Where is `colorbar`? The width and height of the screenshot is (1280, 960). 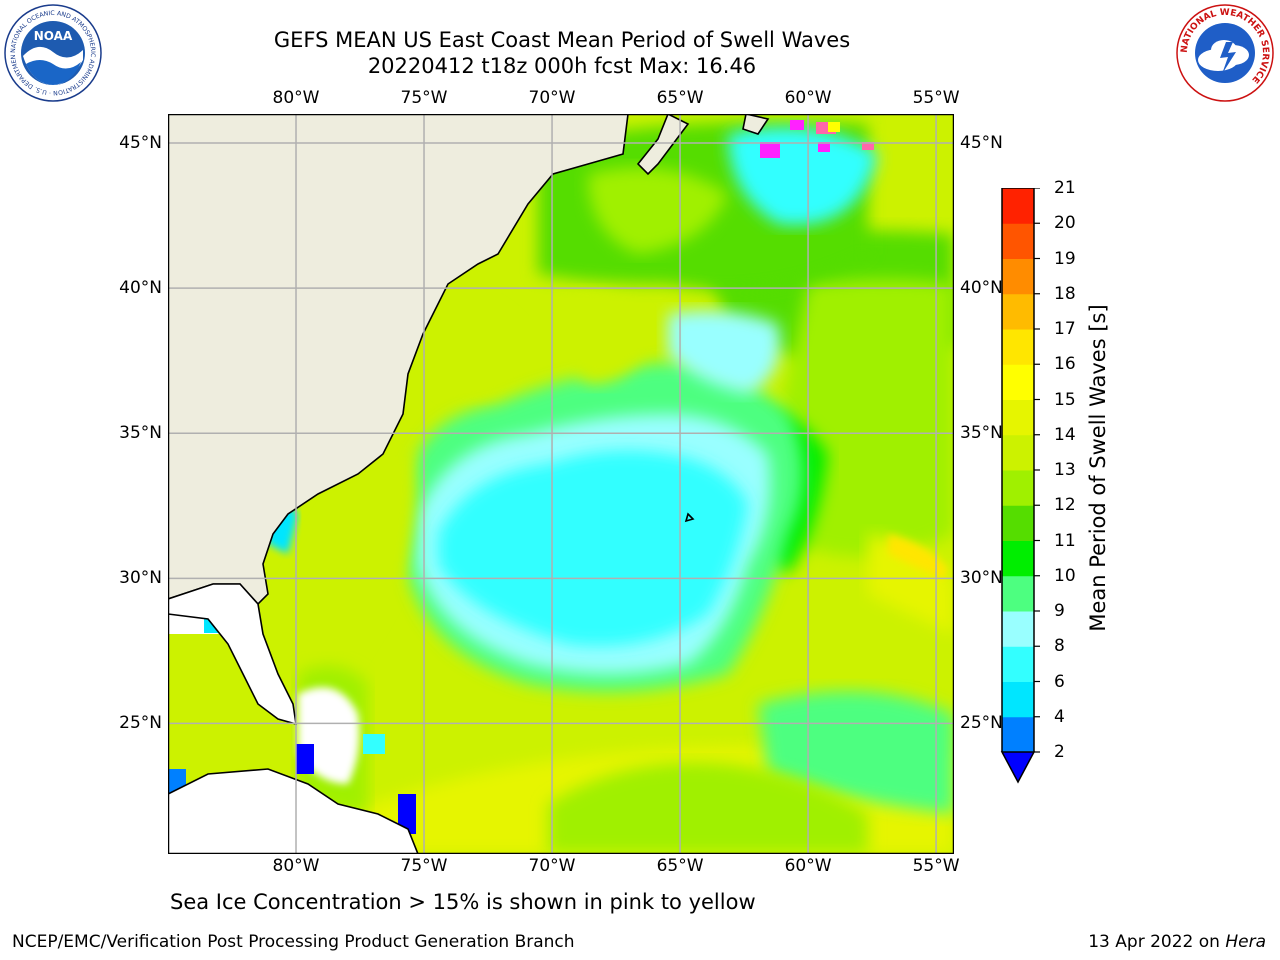
colorbar is located at coordinates (1020, 486).